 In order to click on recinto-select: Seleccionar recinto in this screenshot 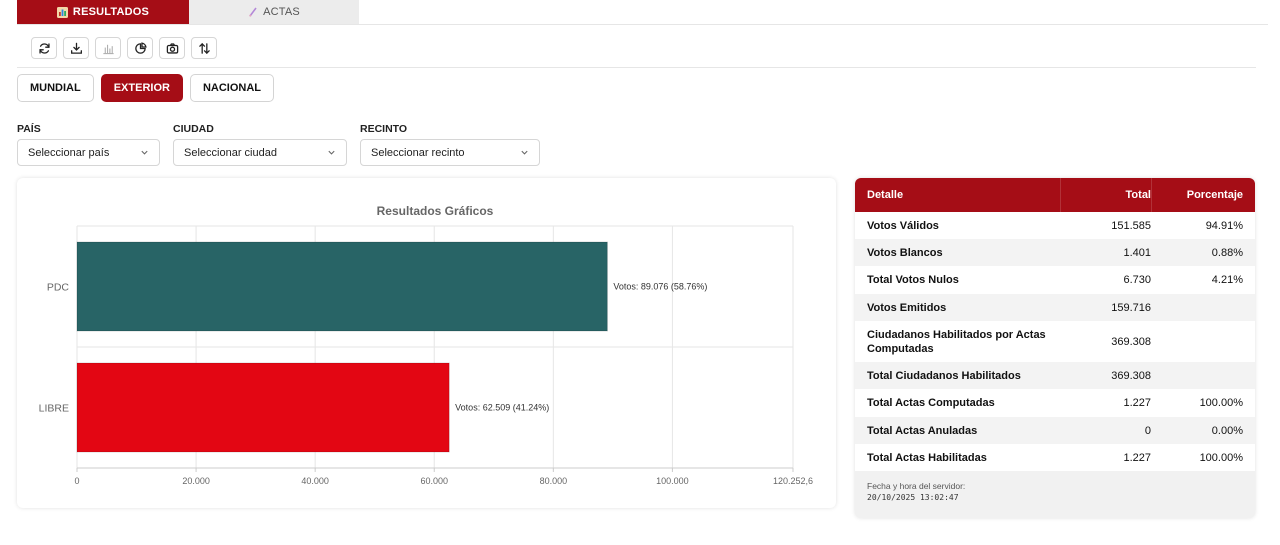, I will do `click(450, 152)`.